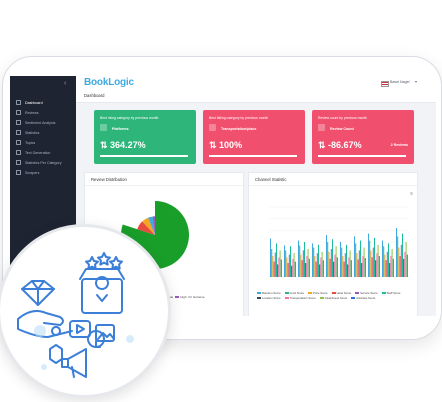  I want to click on legend-item: Location Score, so click(269, 298).